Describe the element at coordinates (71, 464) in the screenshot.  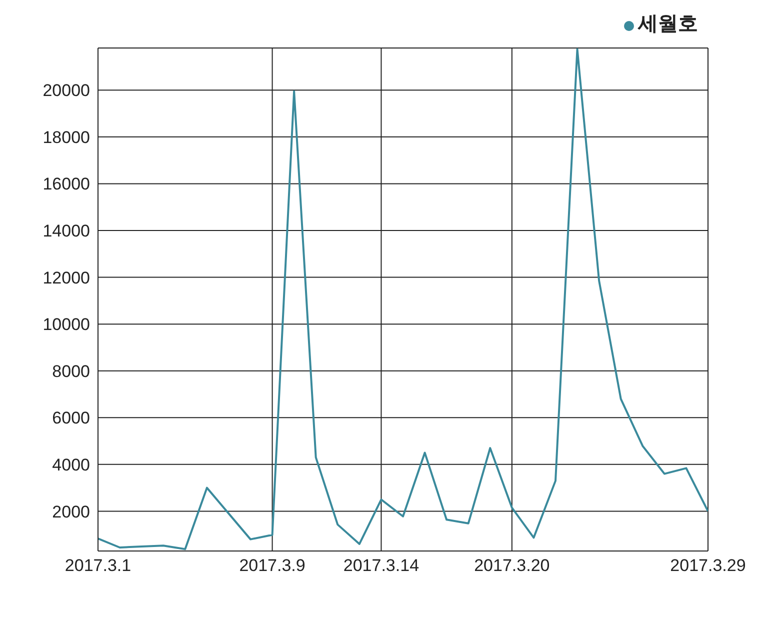
I see `y-tick-label: 4000` at that location.